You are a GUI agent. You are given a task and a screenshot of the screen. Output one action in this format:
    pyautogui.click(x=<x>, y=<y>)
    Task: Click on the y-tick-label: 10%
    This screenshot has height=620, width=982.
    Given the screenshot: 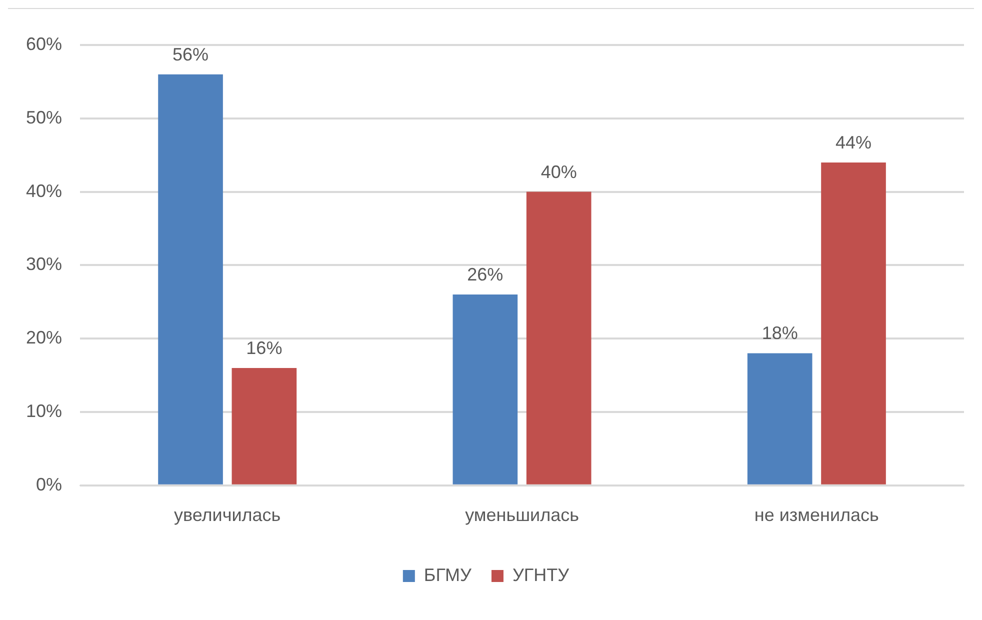 What is the action you would take?
    pyautogui.click(x=44, y=410)
    